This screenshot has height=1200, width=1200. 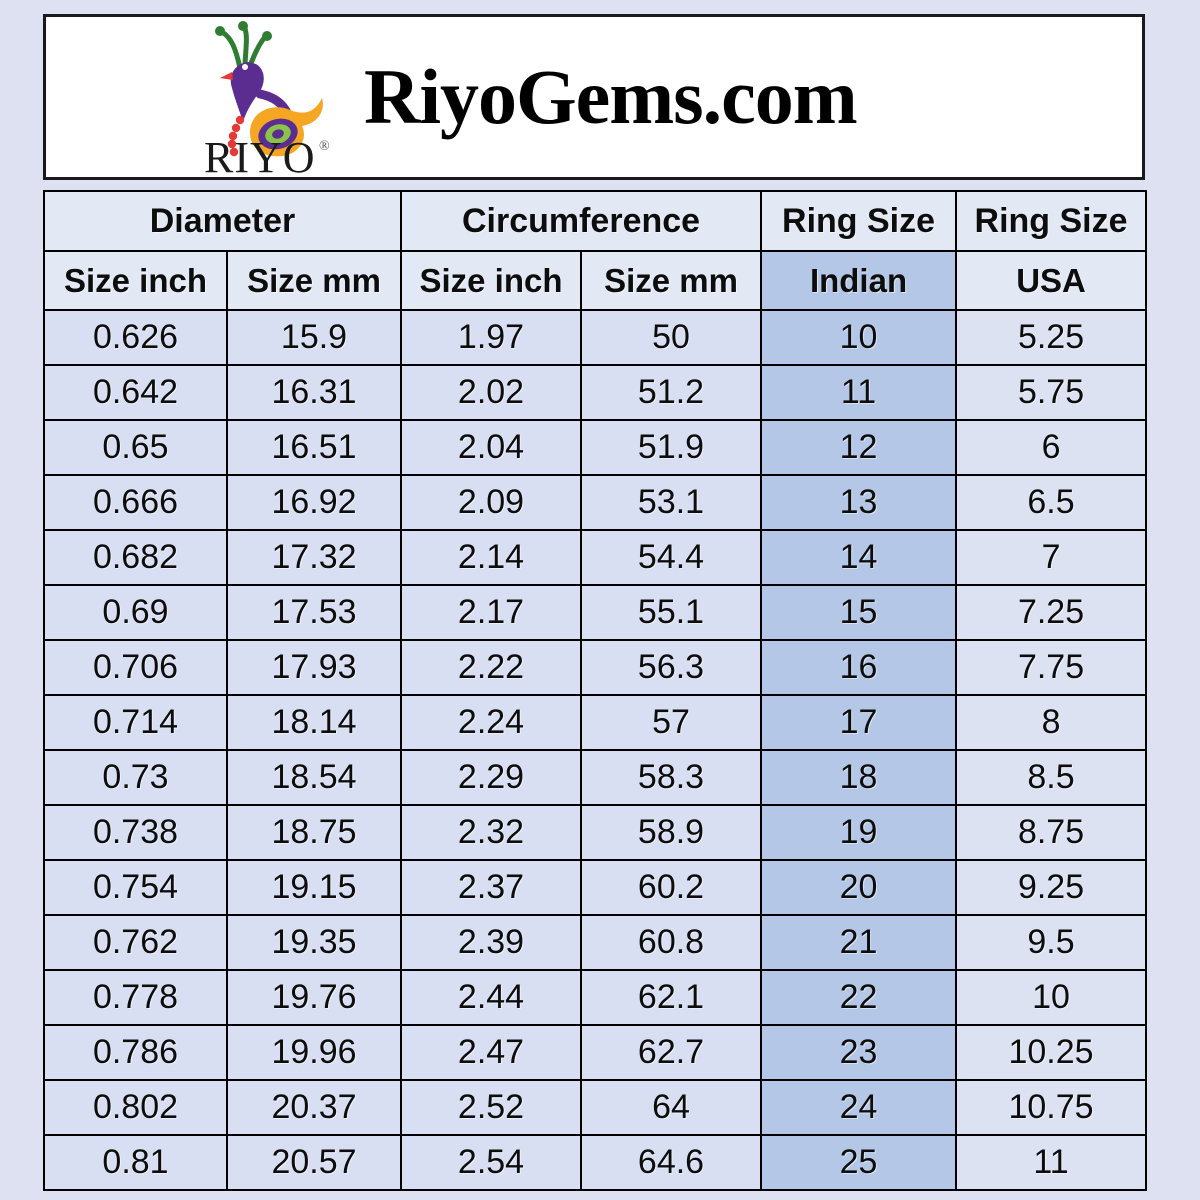 What do you see at coordinates (859, 221) in the screenshot?
I see `column-group-ring-size-indian: Ring Size` at bounding box center [859, 221].